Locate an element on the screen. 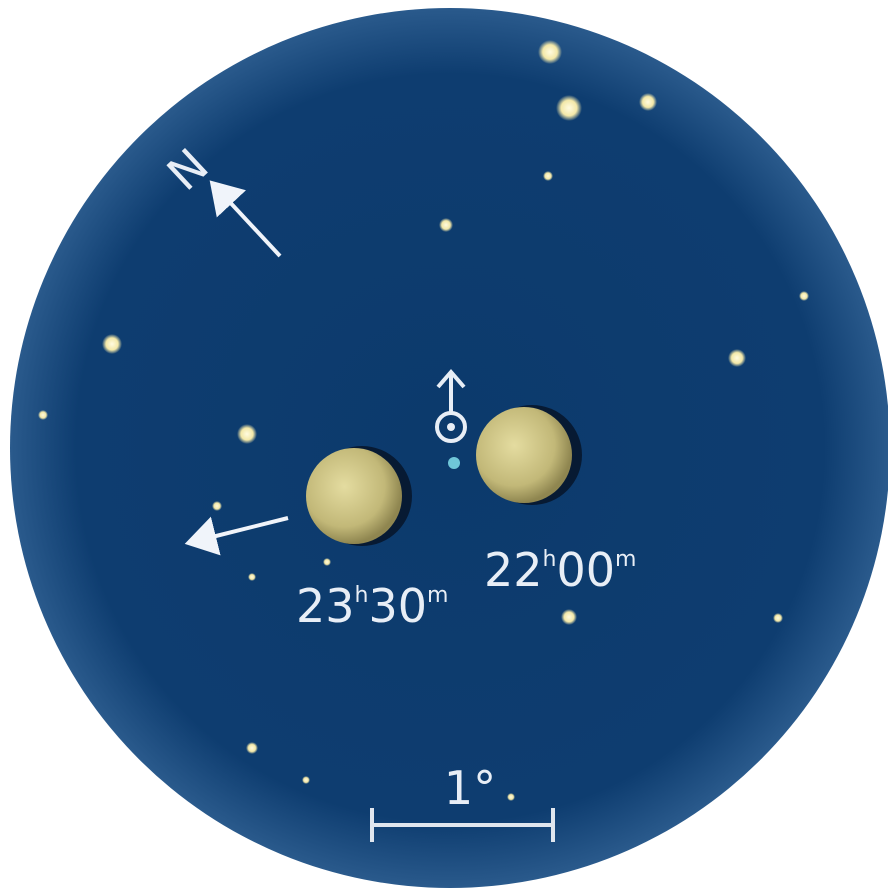 This screenshot has height=888, width=888. uranus-center is located at coordinates (451, 427).